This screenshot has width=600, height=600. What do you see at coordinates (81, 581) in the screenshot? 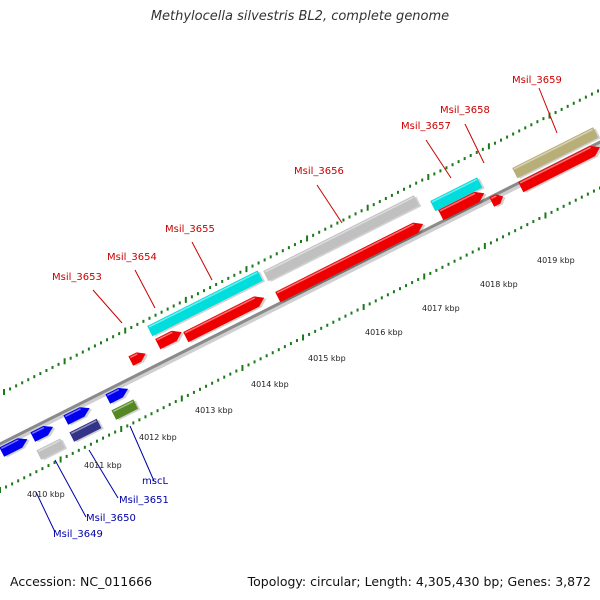
I see `accession-text: Accession: NC_011666` at bounding box center [81, 581].